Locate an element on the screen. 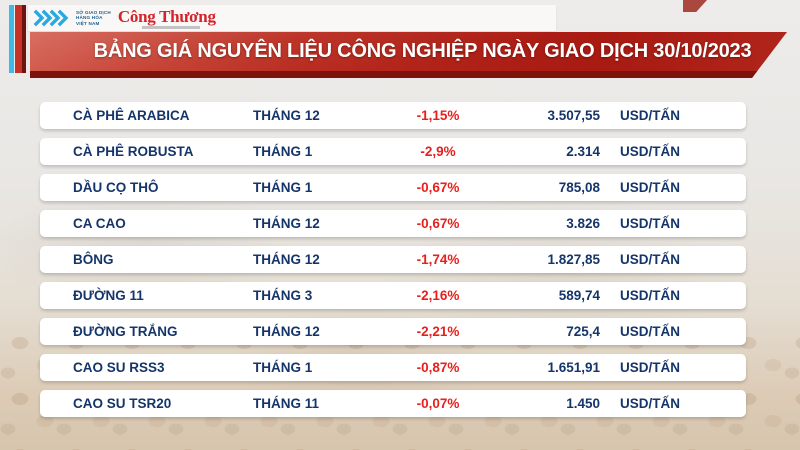 This screenshot has width=800, height=450. exchange-name-line3: VIỆT NAM is located at coordinates (88, 23).